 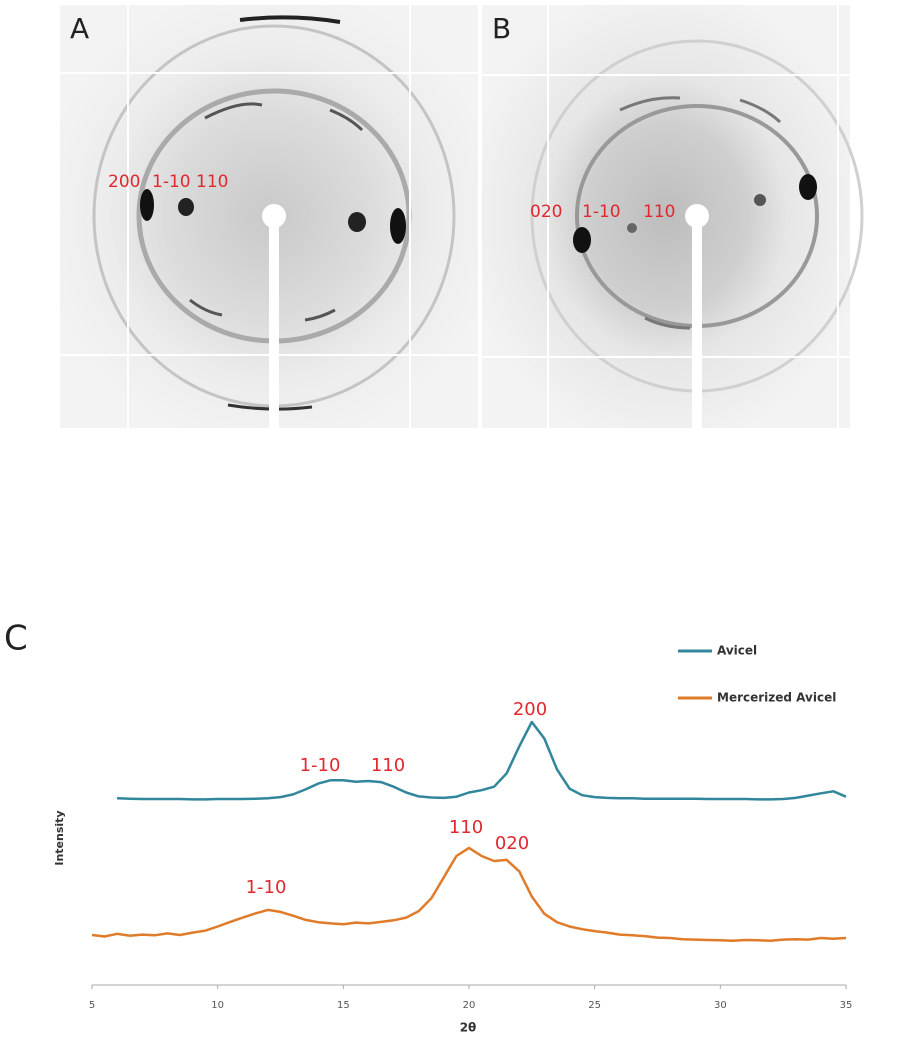 I want to click on x-tick-label: 35, so click(x=846, y=1005).